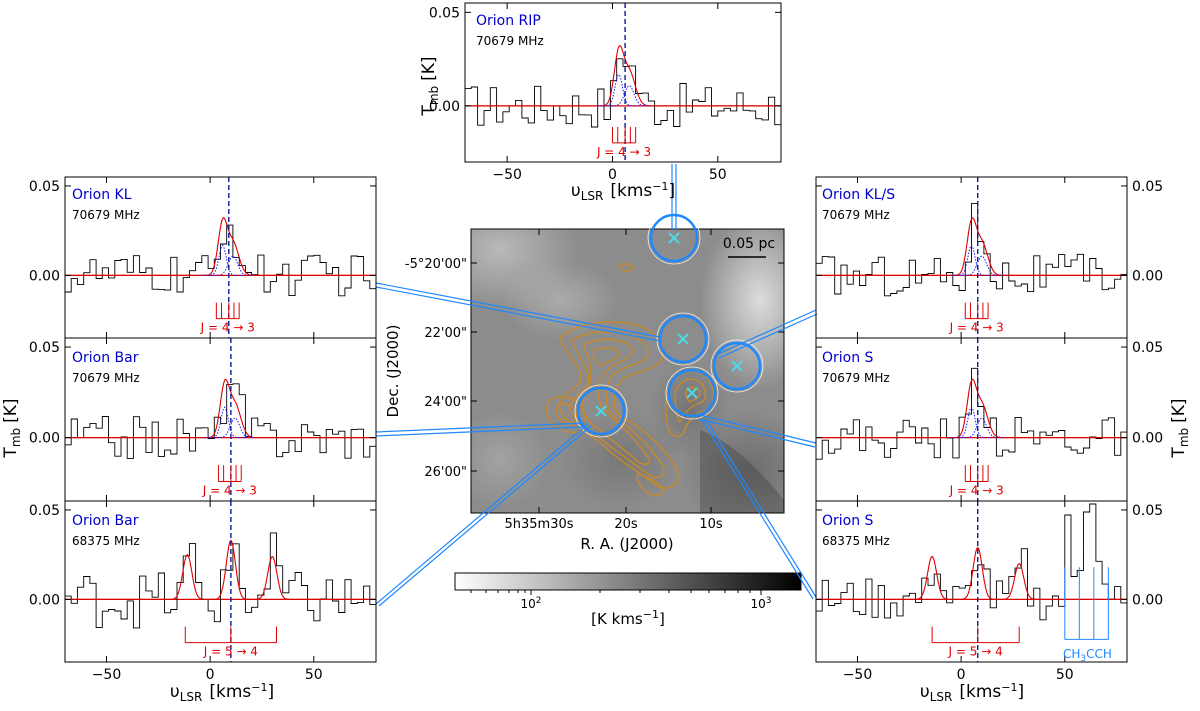  I want to click on panel-title: Orion S, so click(848, 358).